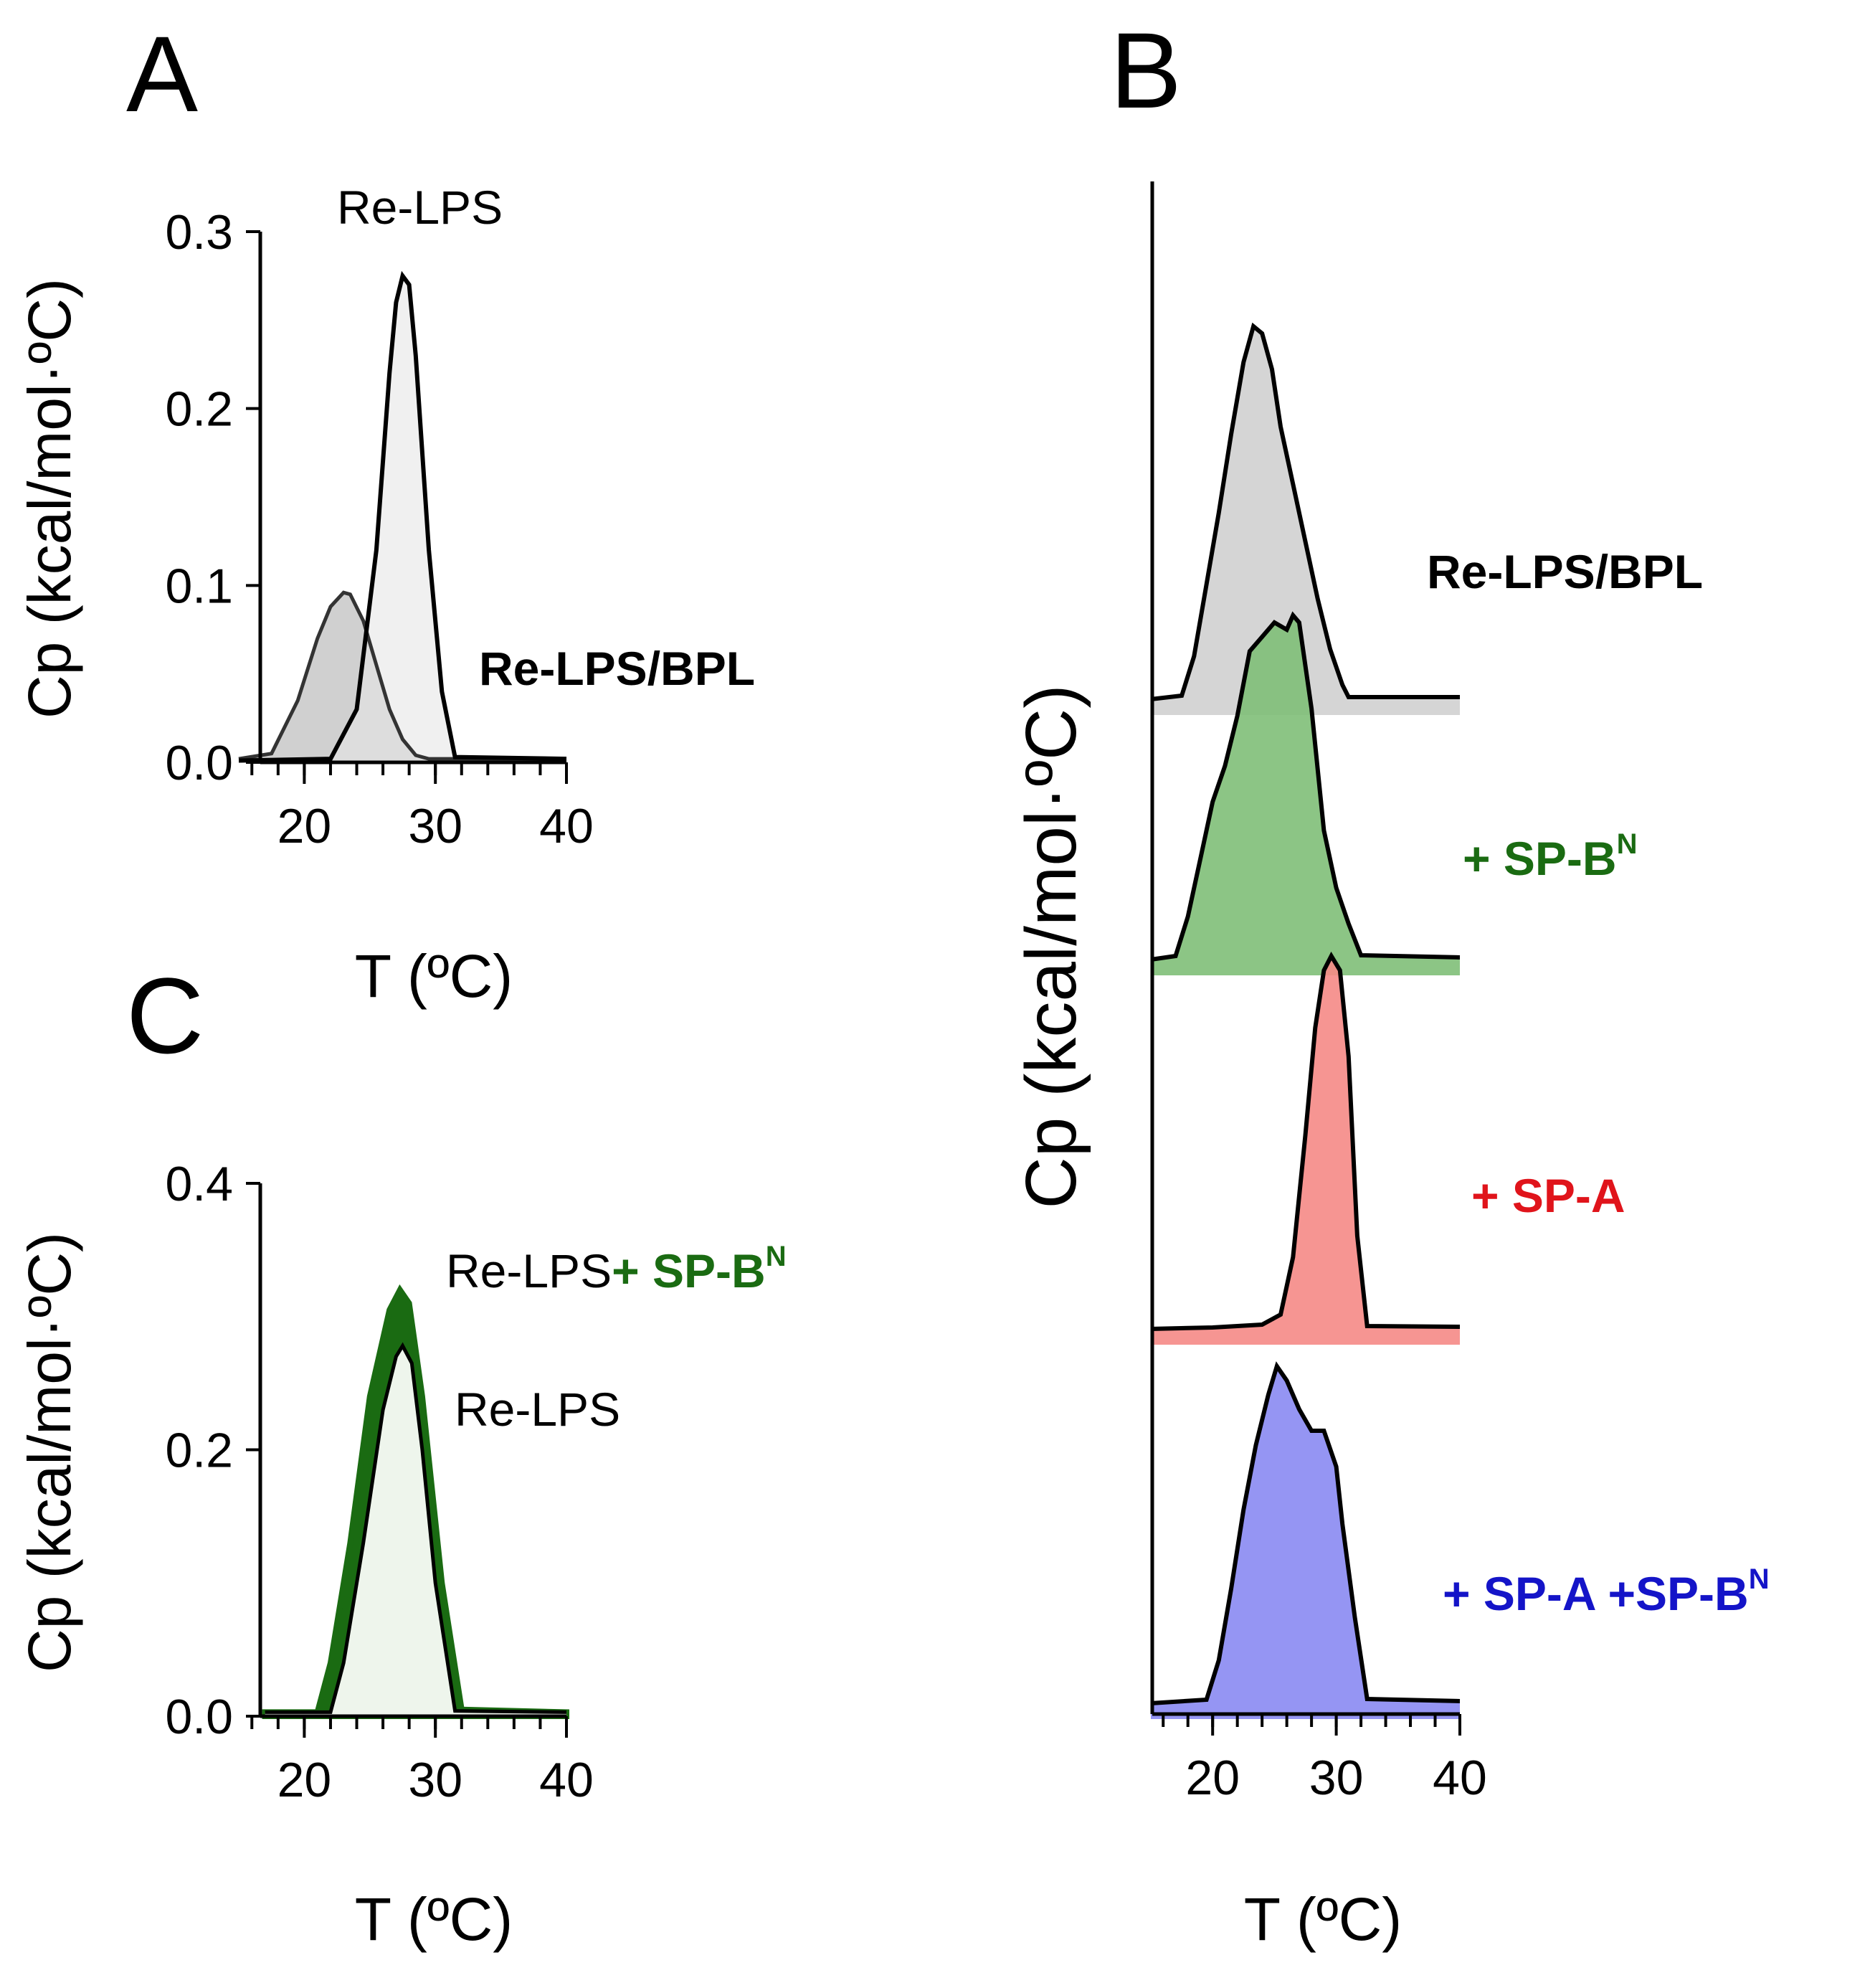 This screenshot has width=1870, height=1988. What do you see at coordinates (1305, 511) in the screenshot?
I see `panel-b-line-re-lps-bpl` at bounding box center [1305, 511].